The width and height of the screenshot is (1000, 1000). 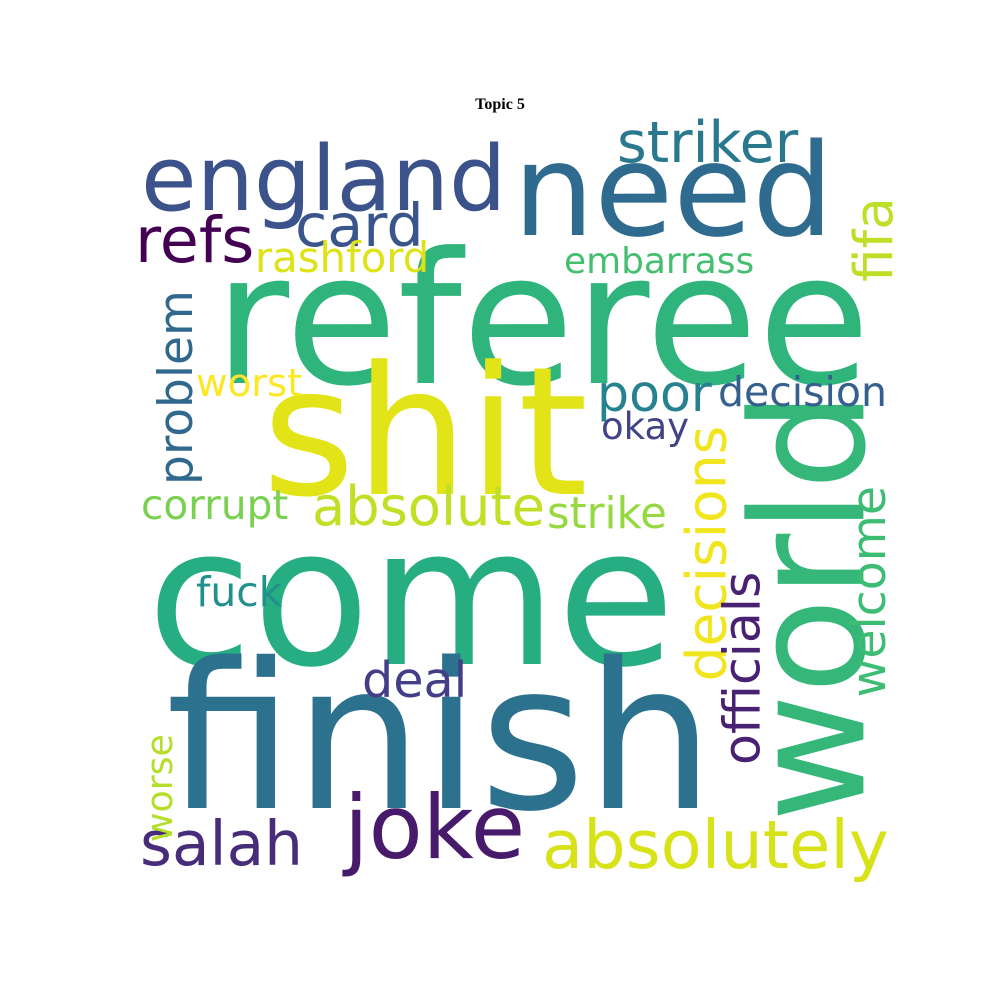 What do you see at coordinates (873, 239) in the screenshot?
I see `word-fifa: fifa` at bounding box center [873, 239].